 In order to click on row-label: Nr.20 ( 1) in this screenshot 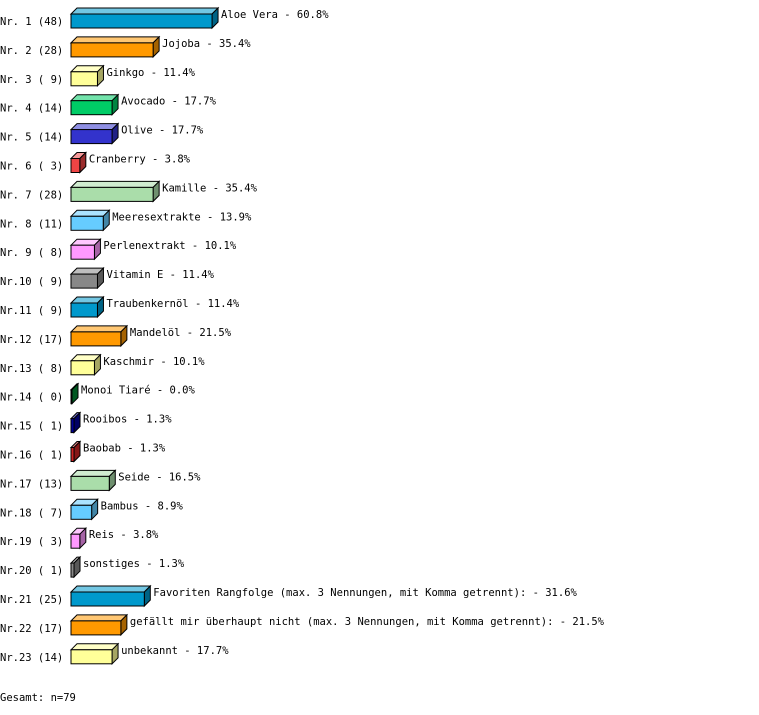, I will do `click(31, 571)`.